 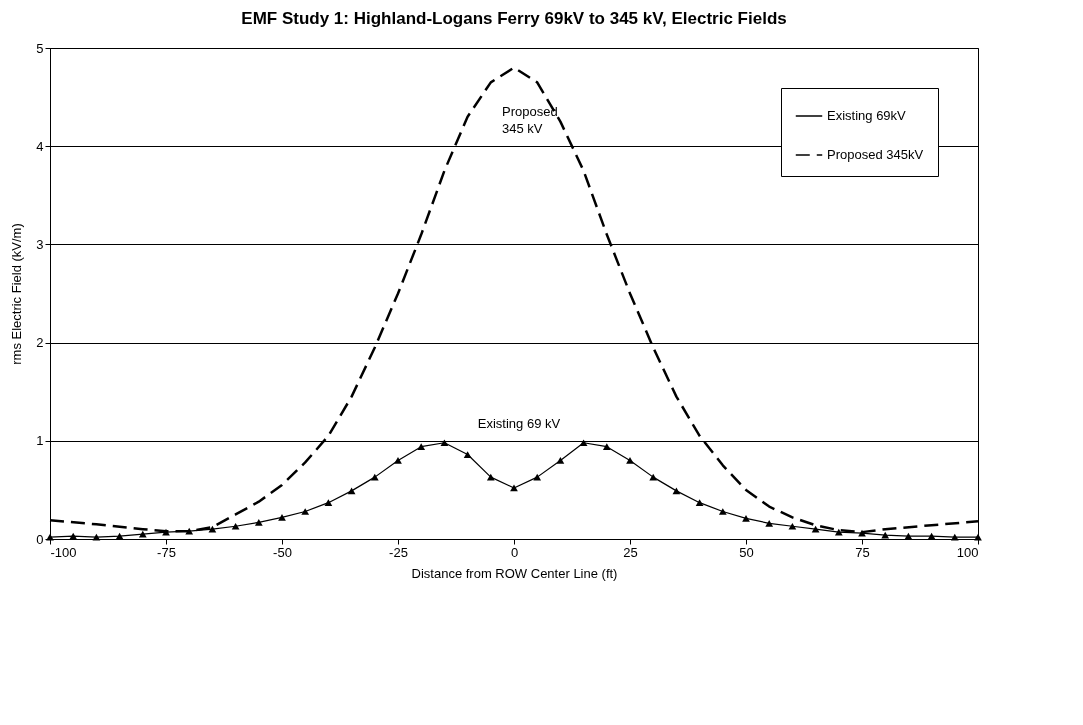 I want to click on x-tick-label: -50, so click(x=282, y=552).